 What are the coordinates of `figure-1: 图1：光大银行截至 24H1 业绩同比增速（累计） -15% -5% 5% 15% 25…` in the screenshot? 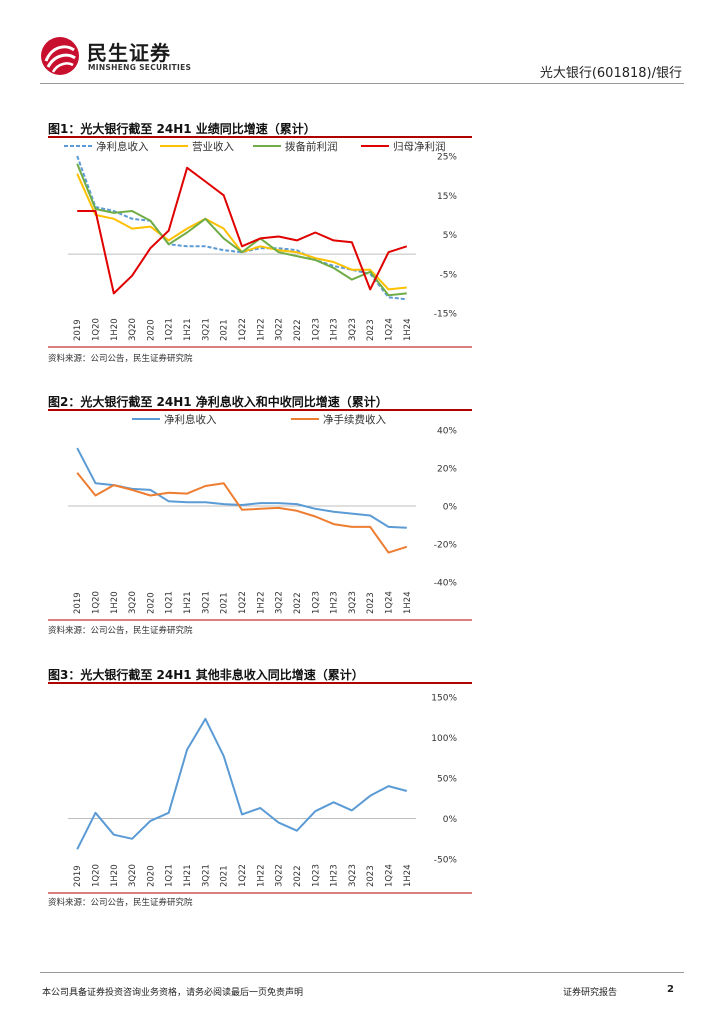 It's located at (260, 245).